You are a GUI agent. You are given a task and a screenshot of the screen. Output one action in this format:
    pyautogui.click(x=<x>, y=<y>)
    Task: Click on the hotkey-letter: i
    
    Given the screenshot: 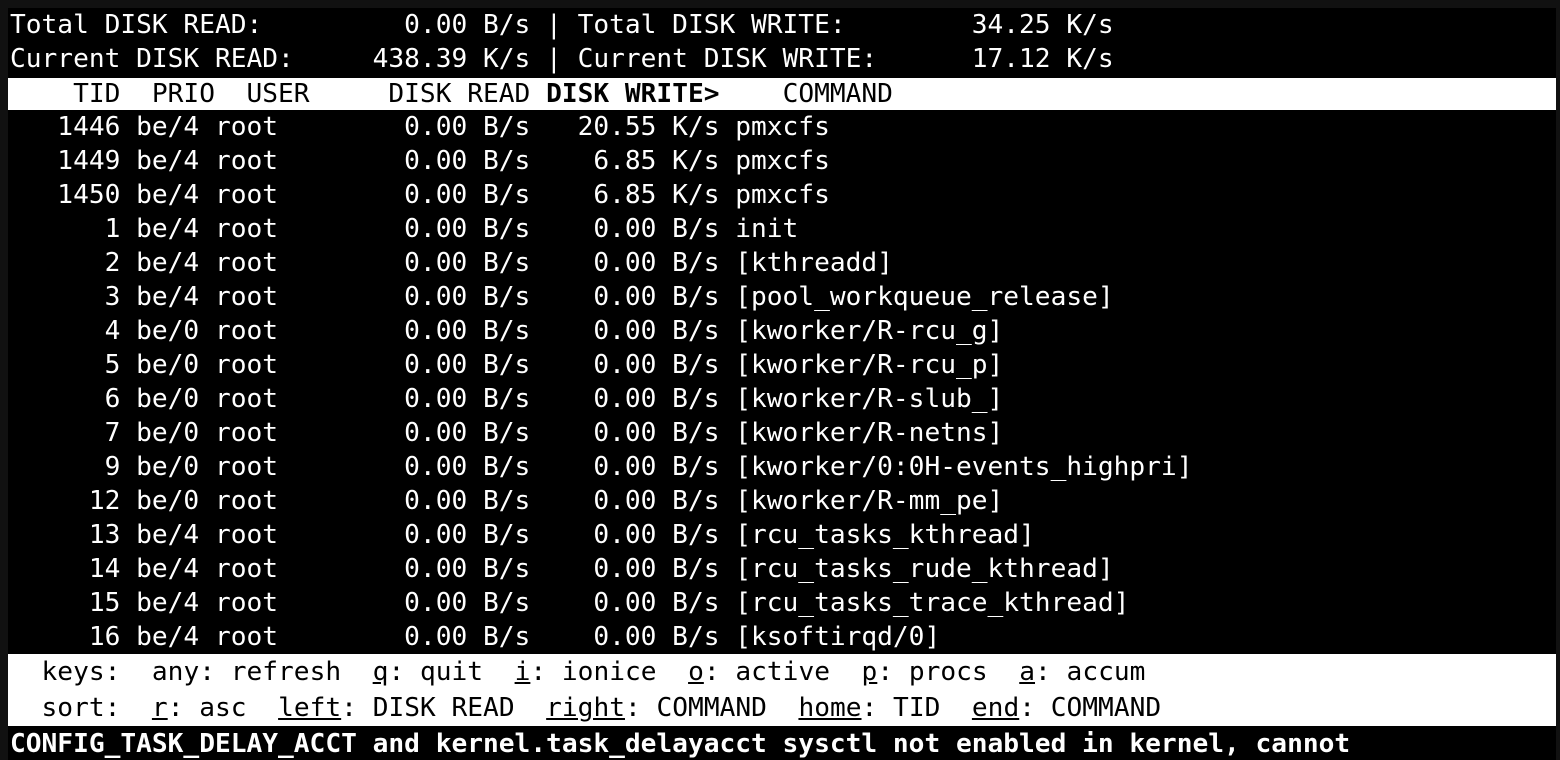 What is the action you would take?
    pyautogui.click(x=522, y=672)
    